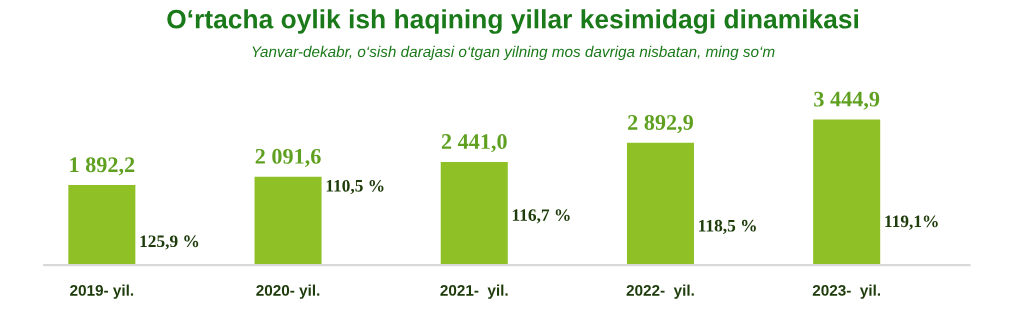 Image resolution: width=1026 pixels, height=331 pixels. What do you see at coordinates (102, 291) in the screenshot?
I see `x-tick-label: 2019- yil.` at bounding box center [102, 291].